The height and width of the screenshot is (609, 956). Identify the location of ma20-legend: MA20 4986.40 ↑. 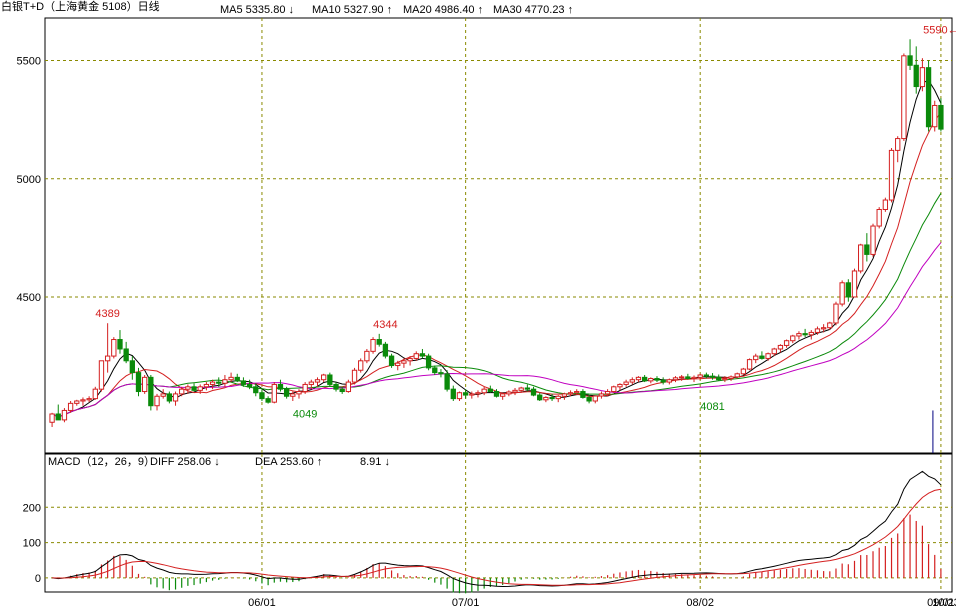
(443, 10).